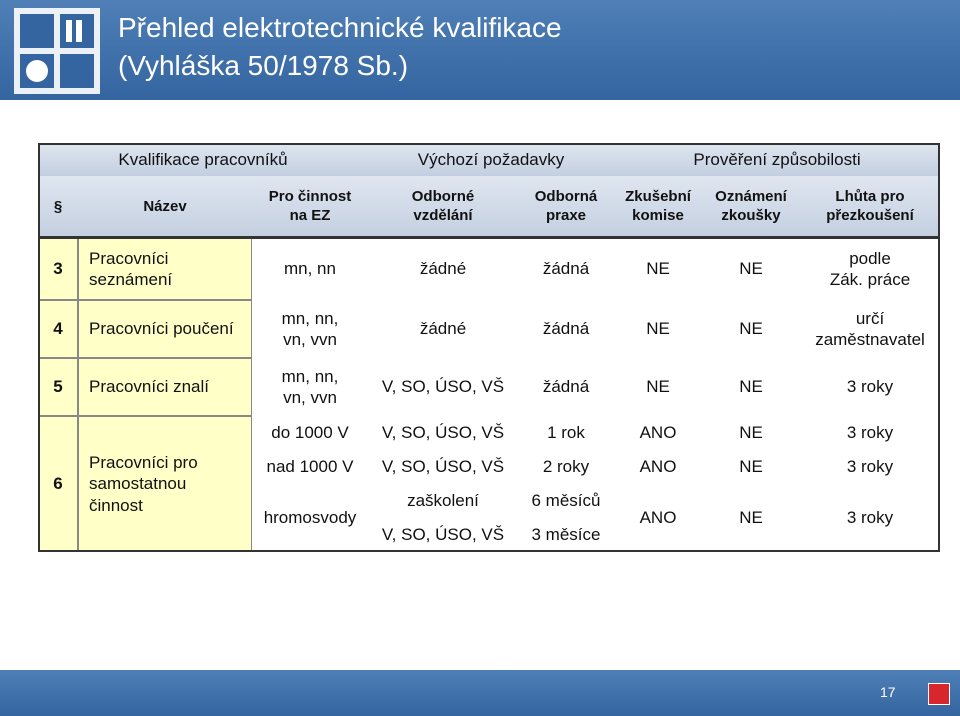 The width and height of the screenshot is (960, 716). What do you see at coordinates (566, 467) in the screenshot?
I see `cell-practice: 2 roky` at bounding box center [566, 467].